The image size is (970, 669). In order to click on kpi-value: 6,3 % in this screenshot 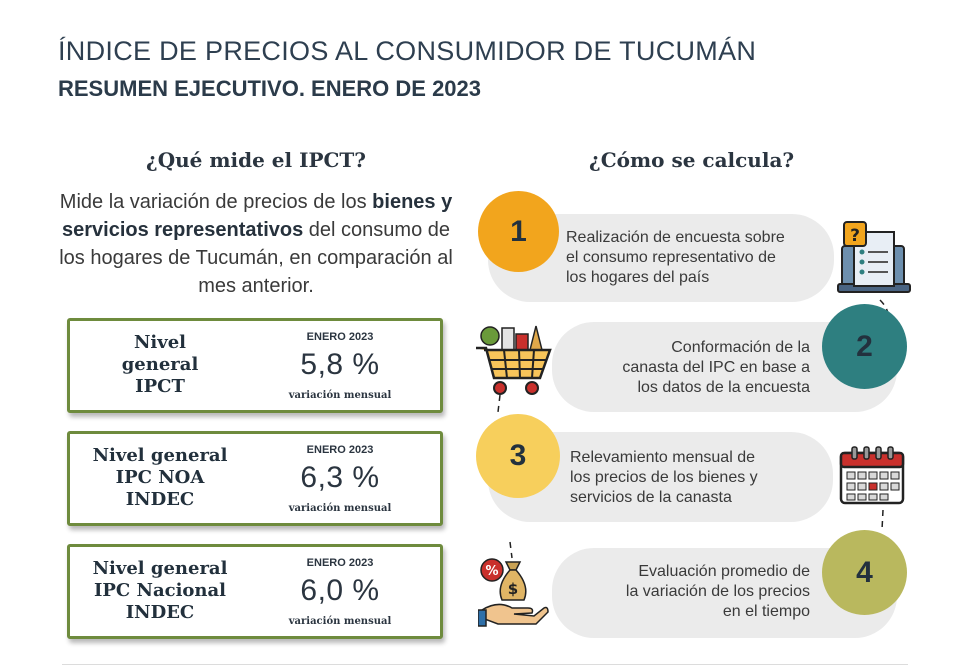, I will do `click(340, 477)`.